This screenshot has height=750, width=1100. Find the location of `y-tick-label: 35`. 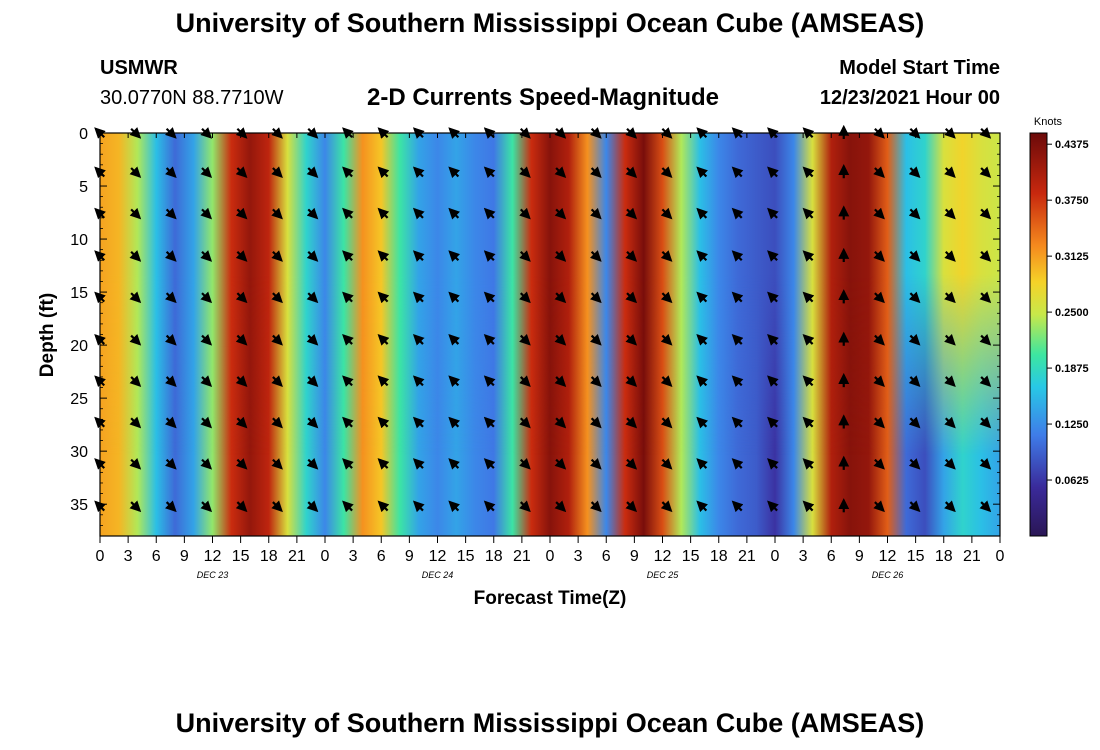

y-tick-label: 35 is located at coordinates (79, 505).